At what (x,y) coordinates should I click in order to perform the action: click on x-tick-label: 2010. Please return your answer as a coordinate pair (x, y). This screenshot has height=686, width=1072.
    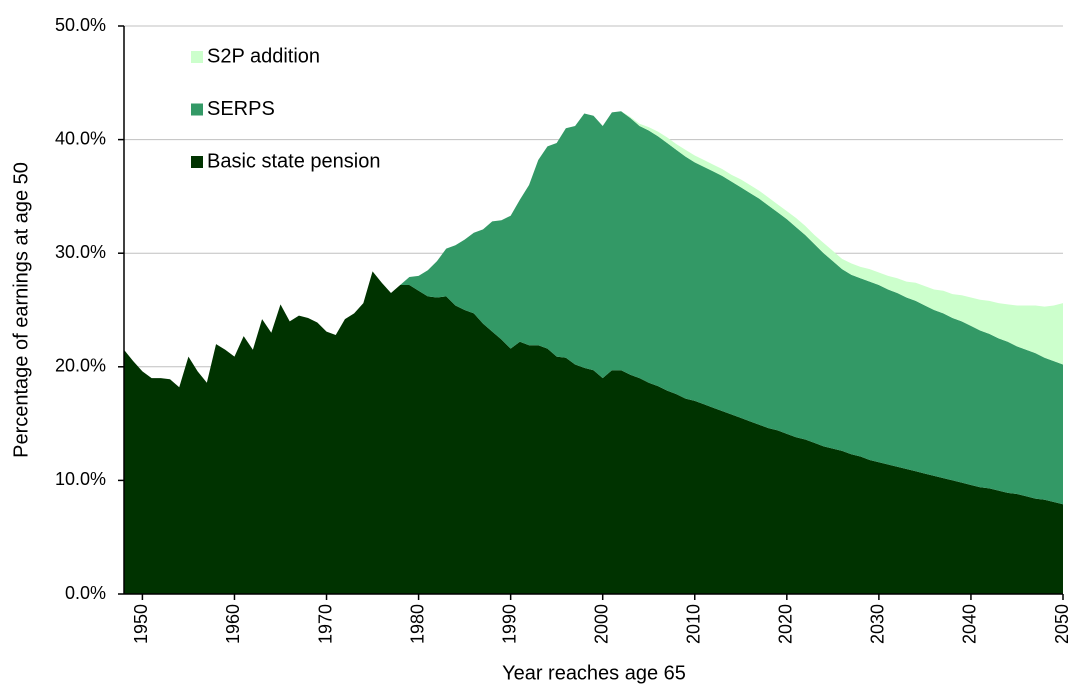
    Looking at the image, I should click on (694, 624).